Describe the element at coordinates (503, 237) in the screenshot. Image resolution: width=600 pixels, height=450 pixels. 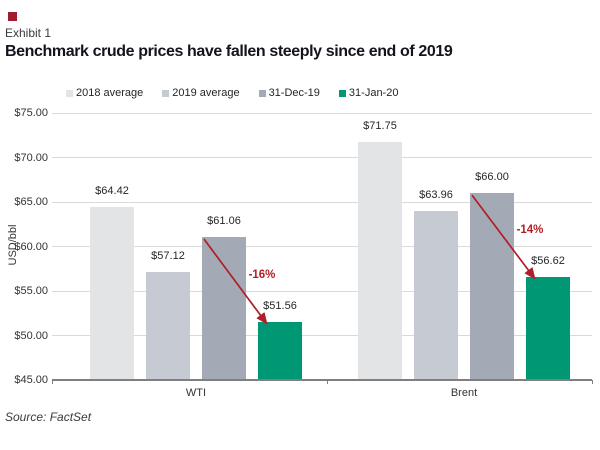
I see `decline-arrow-brent` at that location.